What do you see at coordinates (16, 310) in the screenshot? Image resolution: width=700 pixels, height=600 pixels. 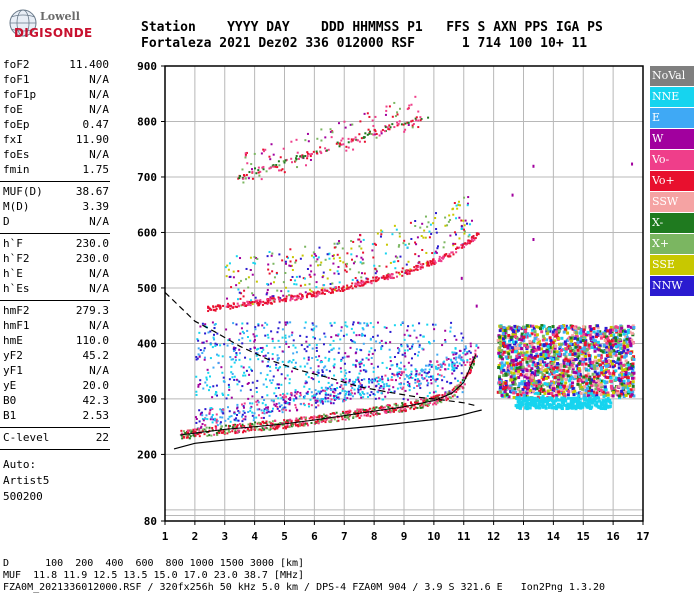 I see `param-name: hmF2` at bounding box center [16, 310].